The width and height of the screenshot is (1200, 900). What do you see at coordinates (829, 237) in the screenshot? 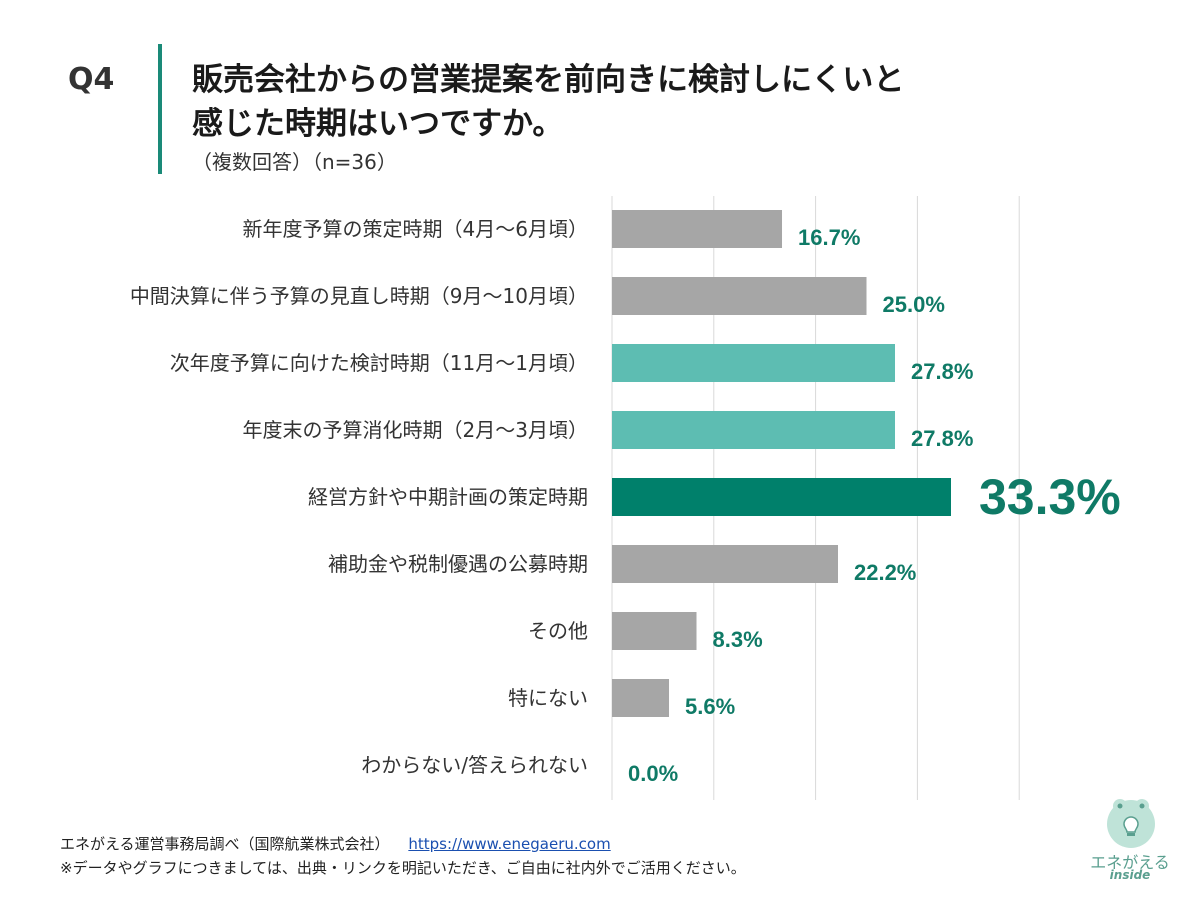
I see `value-label: 16.7%` at bounding box center [829, 237].